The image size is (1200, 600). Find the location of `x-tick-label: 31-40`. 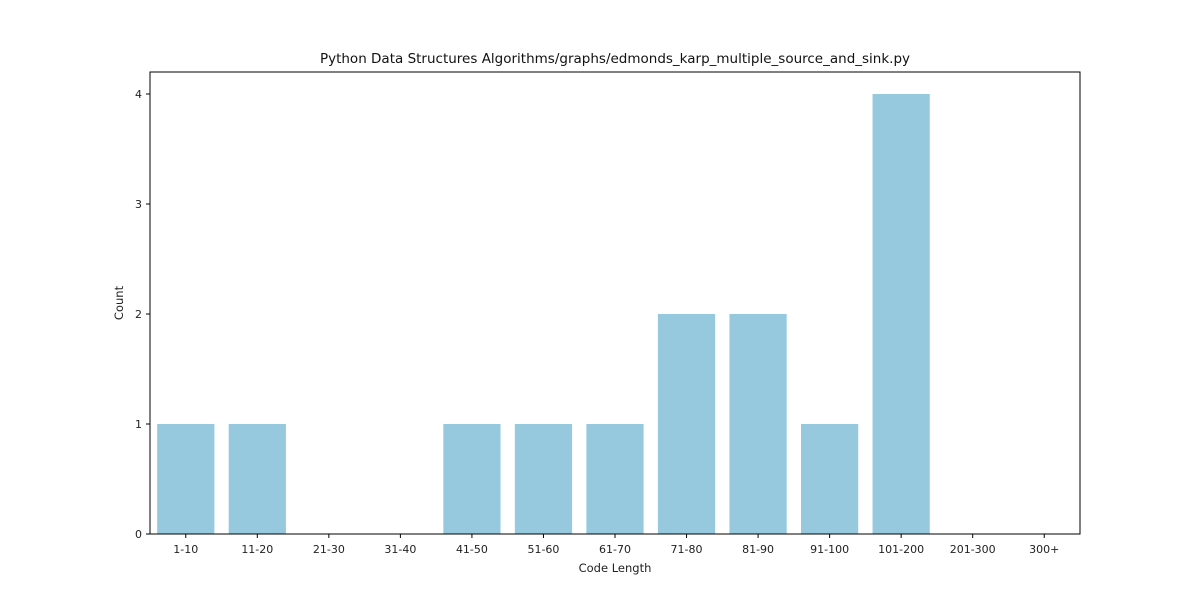

x-tick-label: 31-40 is located at coordinates (400, 549).